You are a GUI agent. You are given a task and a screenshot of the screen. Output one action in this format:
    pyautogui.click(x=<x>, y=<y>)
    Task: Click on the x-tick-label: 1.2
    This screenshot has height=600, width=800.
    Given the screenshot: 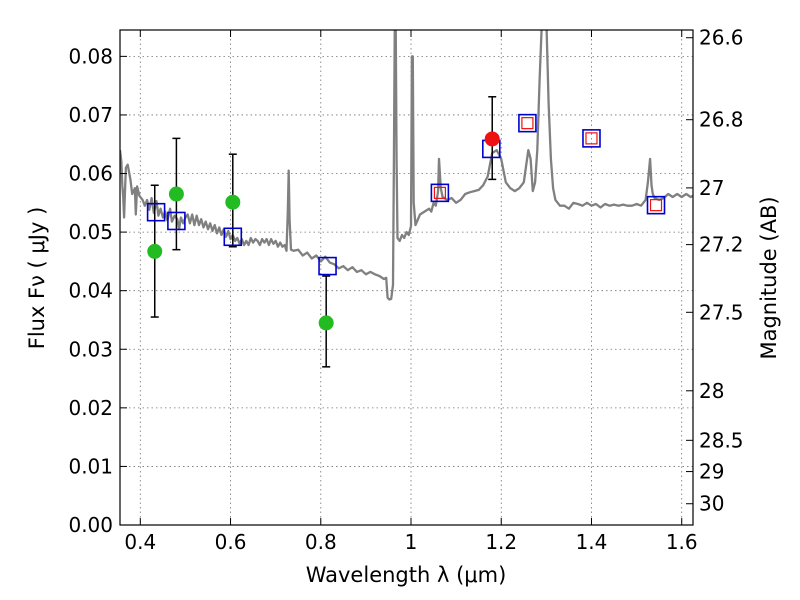 What is the action you would take?
    pyautogui.click(x=501, y=542)
    